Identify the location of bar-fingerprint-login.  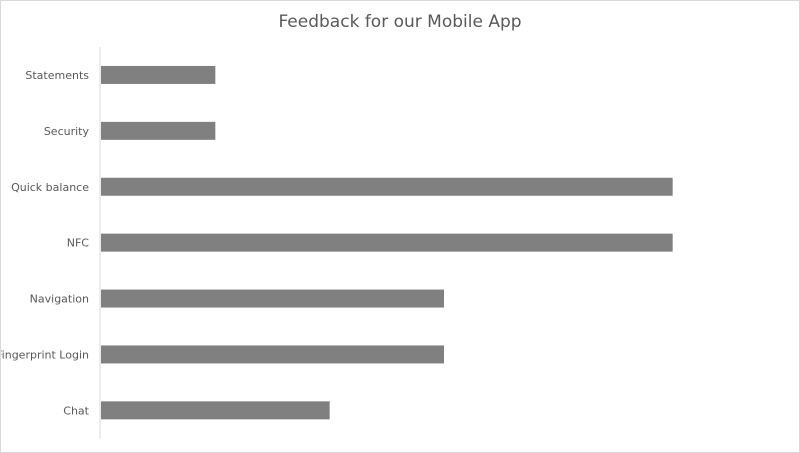
(272, 354).